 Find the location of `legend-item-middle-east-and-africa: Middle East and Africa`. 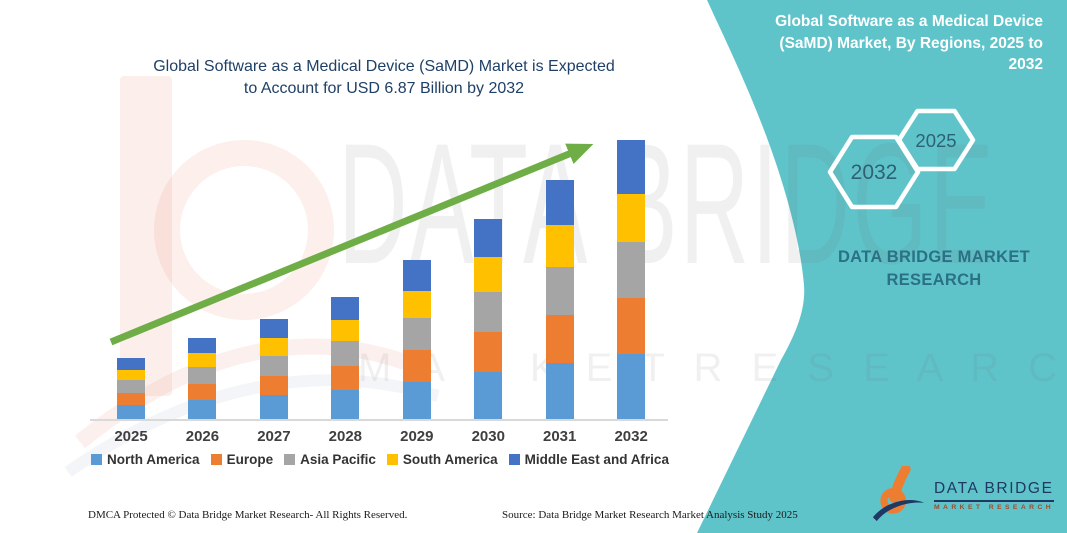

legend-item-middle-east-and-africa: Middle East and Africa is located at coordinates (588, 459).